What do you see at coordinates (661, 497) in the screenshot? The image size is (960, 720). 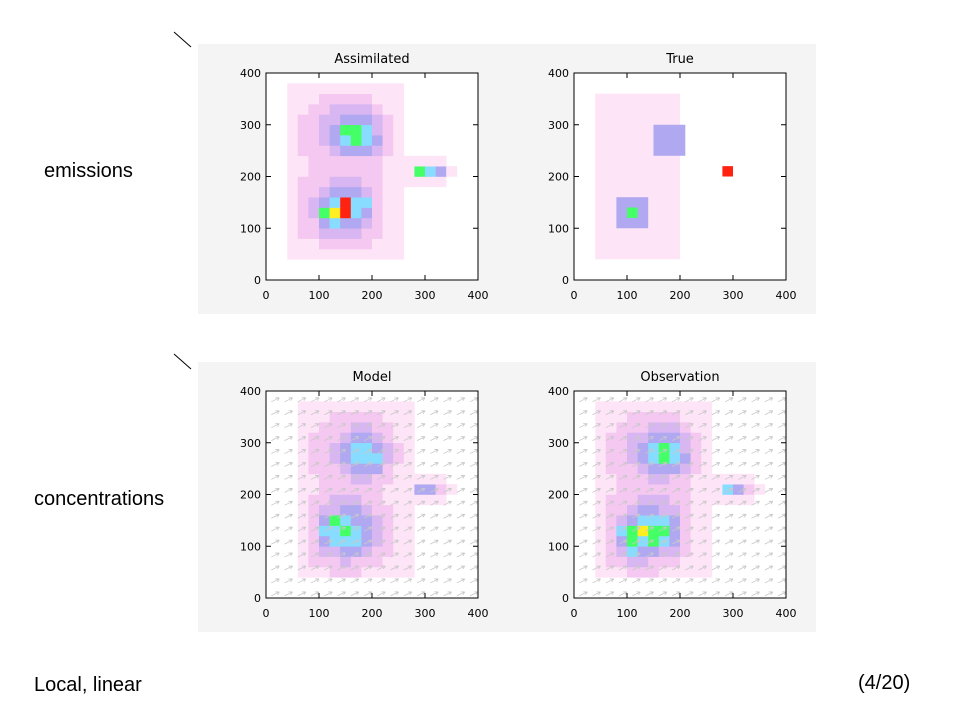 I see `panel-observation: 0 100 200 300 400 0 100 200 300 400 Observation` at bounding box center [661, 497].